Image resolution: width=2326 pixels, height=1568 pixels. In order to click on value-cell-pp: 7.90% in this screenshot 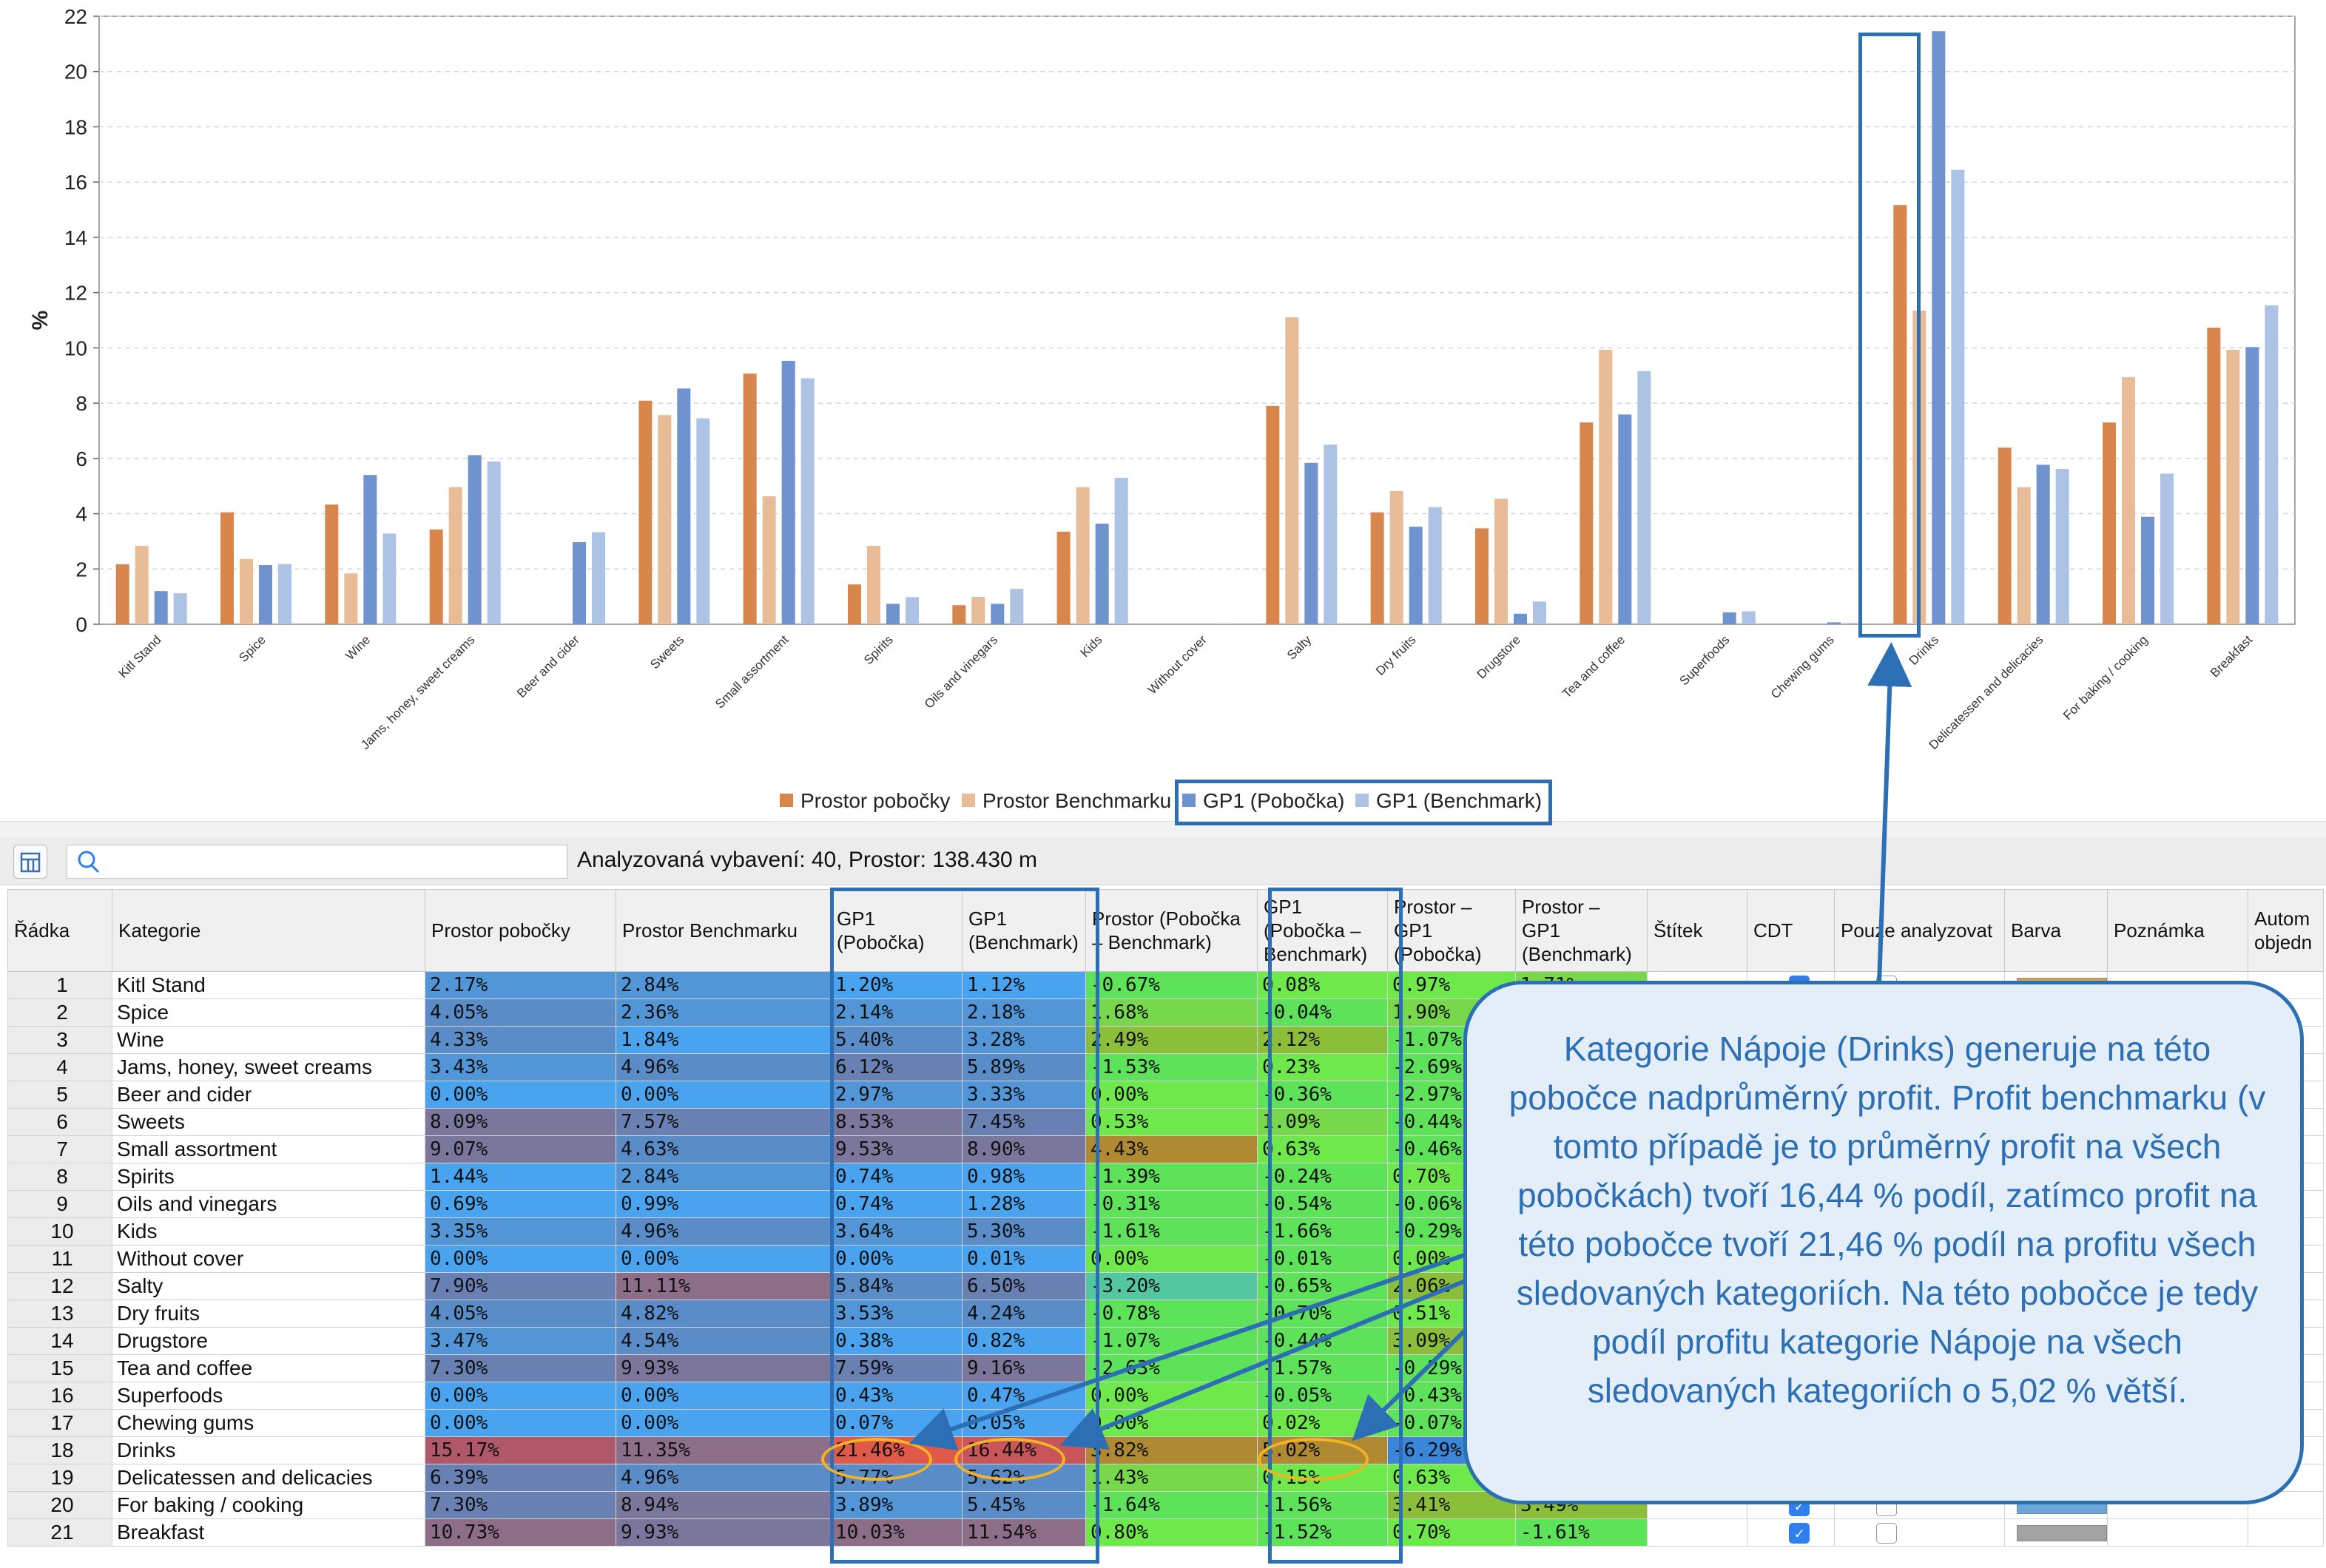, I will do `click(520, 1286)`.